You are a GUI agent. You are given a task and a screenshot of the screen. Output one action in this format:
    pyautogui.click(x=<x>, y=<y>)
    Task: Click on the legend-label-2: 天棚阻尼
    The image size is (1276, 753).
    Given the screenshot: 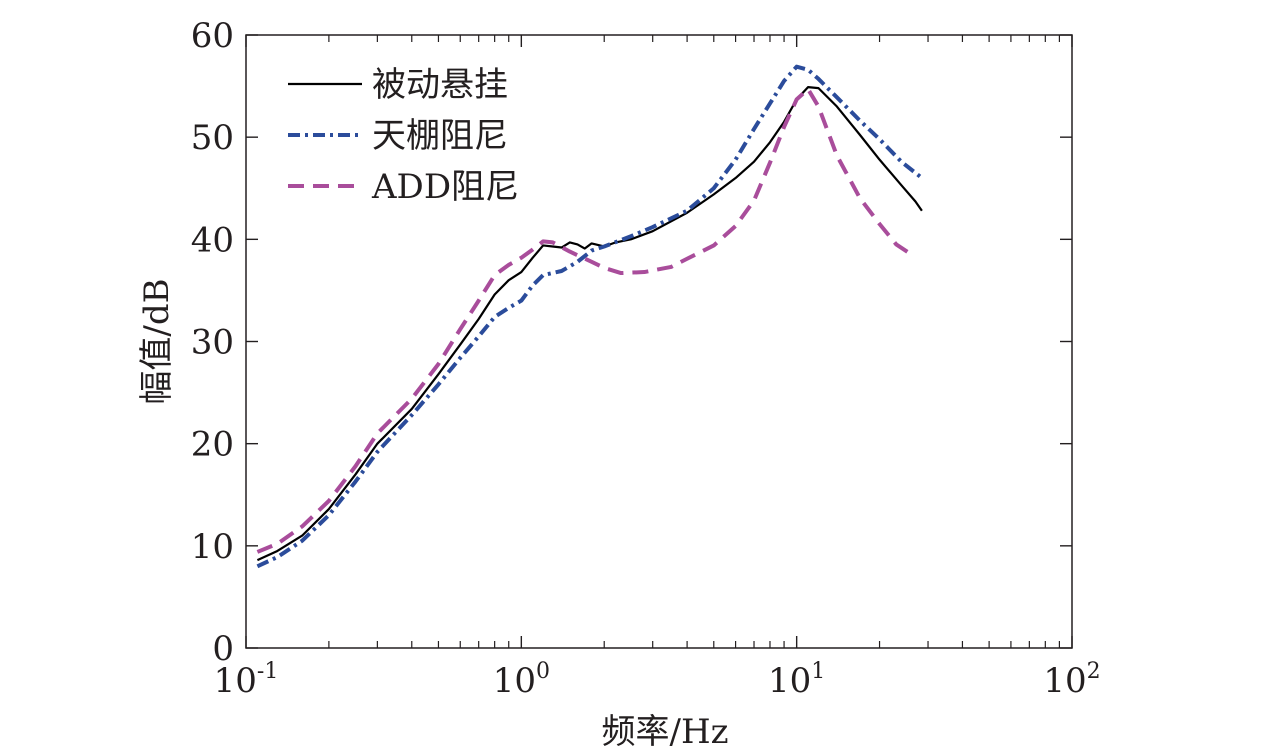 What is the action you would take?
    pyautogui.click(x=440, y=136)
    